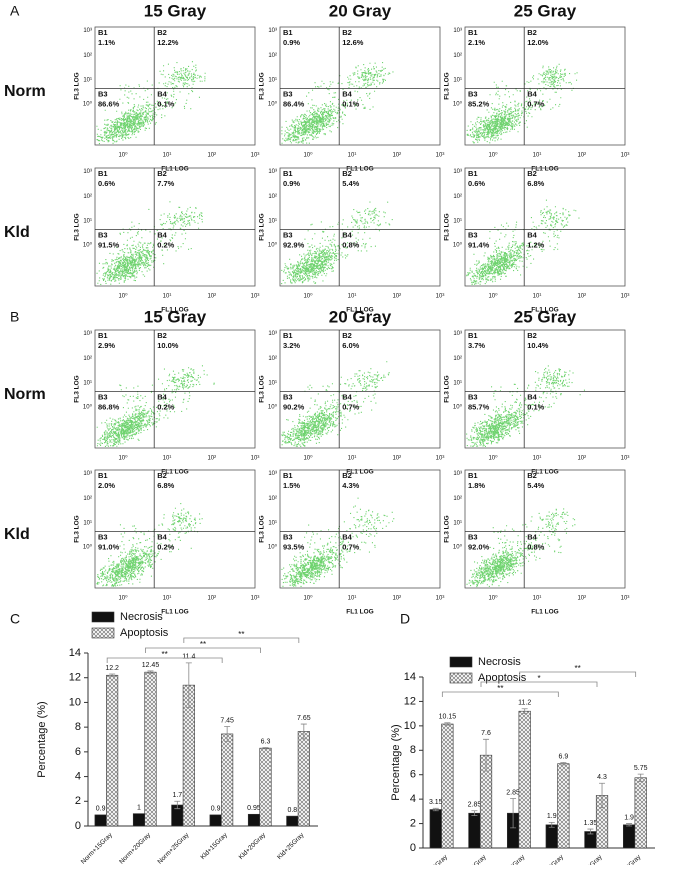  I want to click on quadrant-percent: 2.9%, so click(106, 345).